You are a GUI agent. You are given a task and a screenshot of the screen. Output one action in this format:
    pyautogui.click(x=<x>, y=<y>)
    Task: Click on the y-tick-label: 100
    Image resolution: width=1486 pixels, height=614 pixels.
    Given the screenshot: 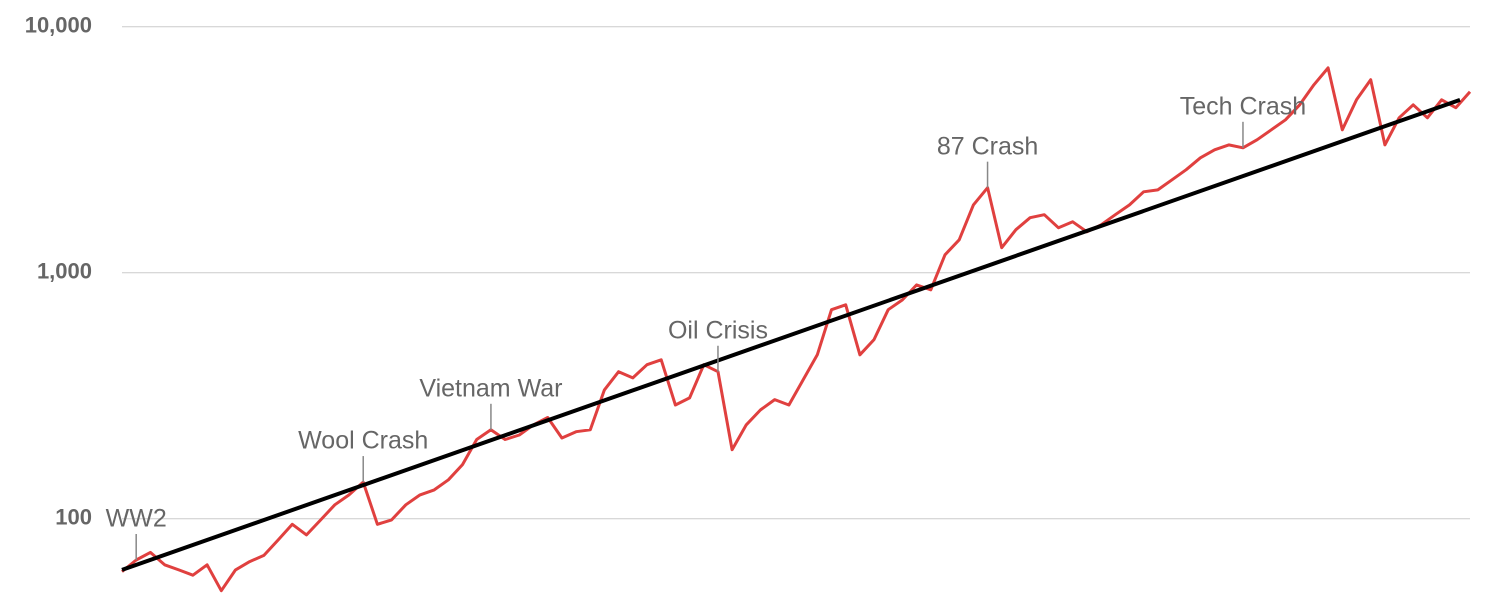 What is the action you would take?
    pyautogui.click(x=73, y=517)
    